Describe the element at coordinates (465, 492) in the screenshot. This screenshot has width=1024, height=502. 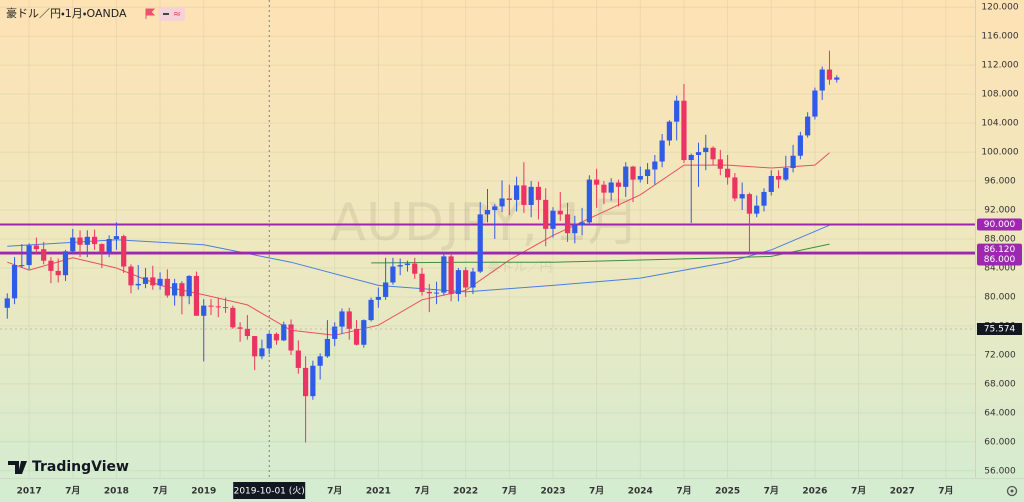
I see `x-tick-label: 2022` at that location.